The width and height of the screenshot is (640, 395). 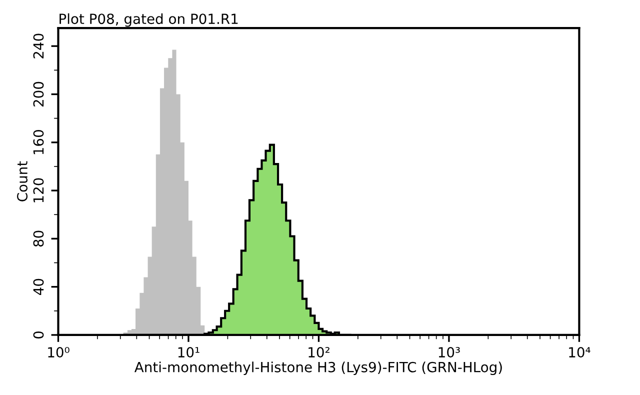 I want to click on y-tick-label: 240, so click(x=38, y=46).